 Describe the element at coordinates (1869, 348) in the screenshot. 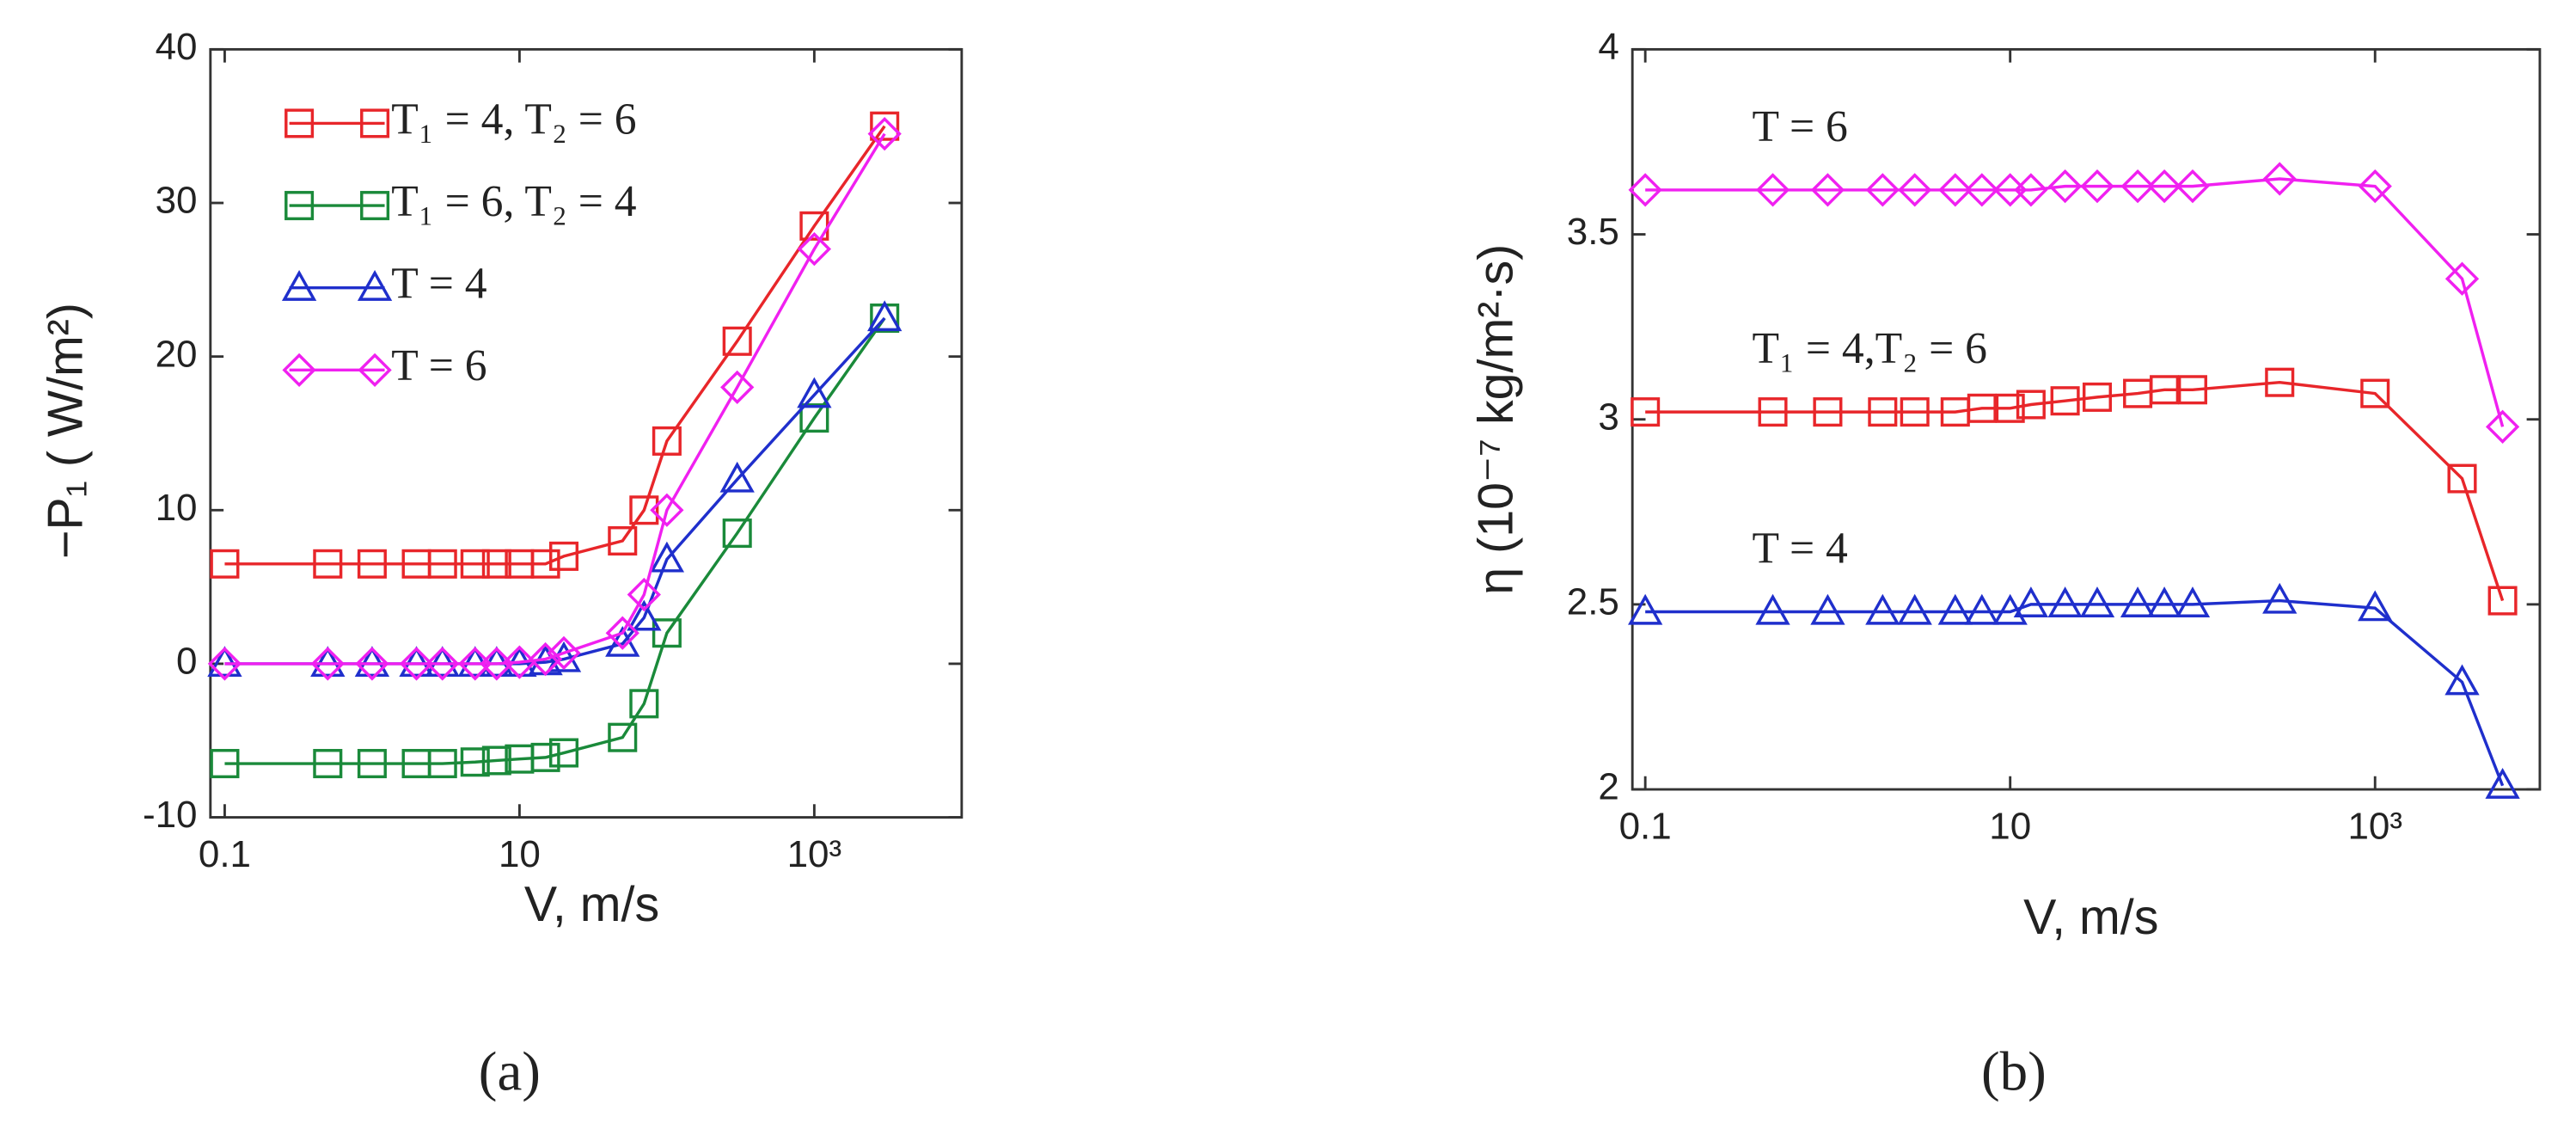

I see `series-label: T₁ = 4,T₂ = 6` at that location.